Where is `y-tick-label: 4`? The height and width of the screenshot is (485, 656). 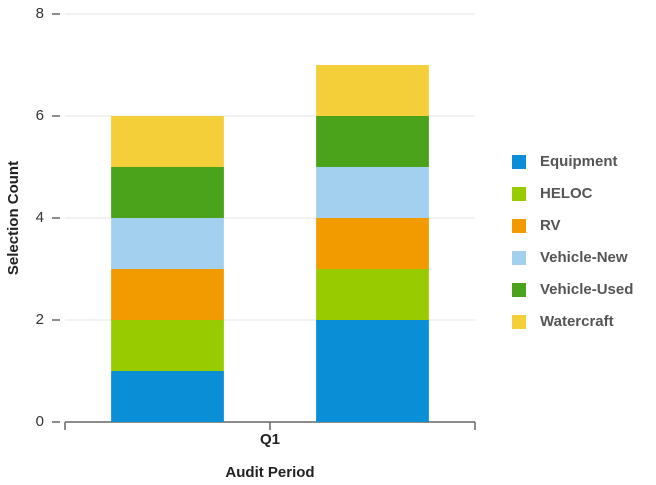
y-tick-label: 4 is located at coordinates (40, 217).